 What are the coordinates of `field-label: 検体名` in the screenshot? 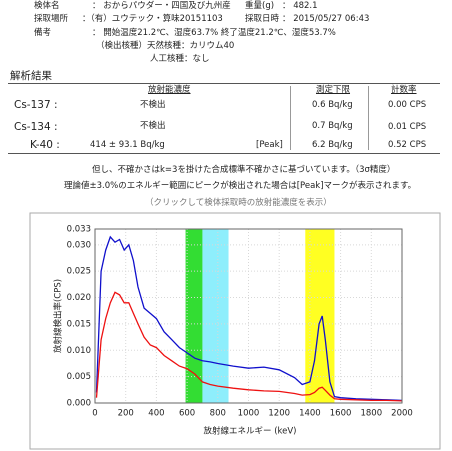 It's located at (47, 6).